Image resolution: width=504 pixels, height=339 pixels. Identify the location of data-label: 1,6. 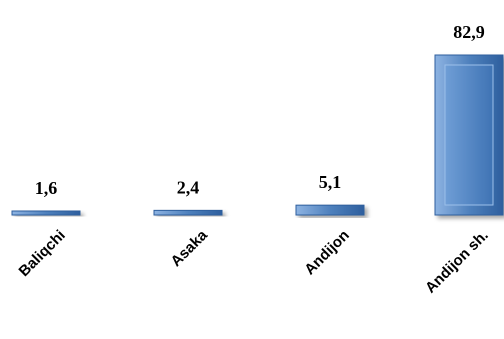
(46, 188).